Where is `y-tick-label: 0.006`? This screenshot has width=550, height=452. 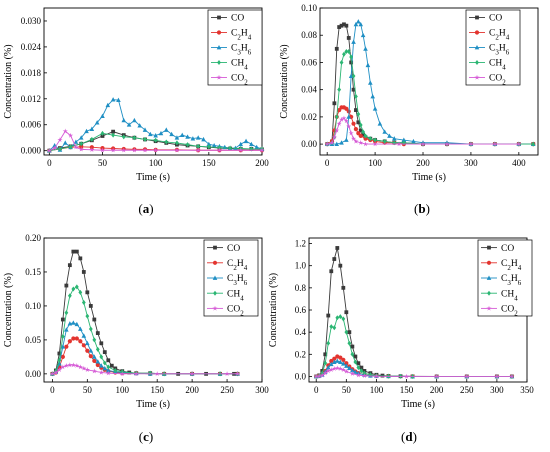 y-tick-label: 0.006 is located at coordinates (31, 125).